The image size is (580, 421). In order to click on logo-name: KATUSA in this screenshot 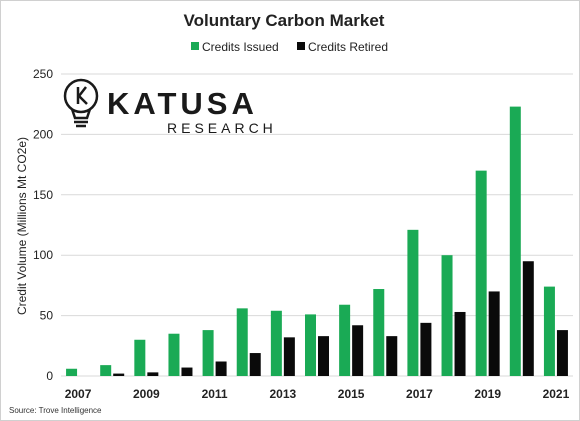, I will do `click(182, 103)`.